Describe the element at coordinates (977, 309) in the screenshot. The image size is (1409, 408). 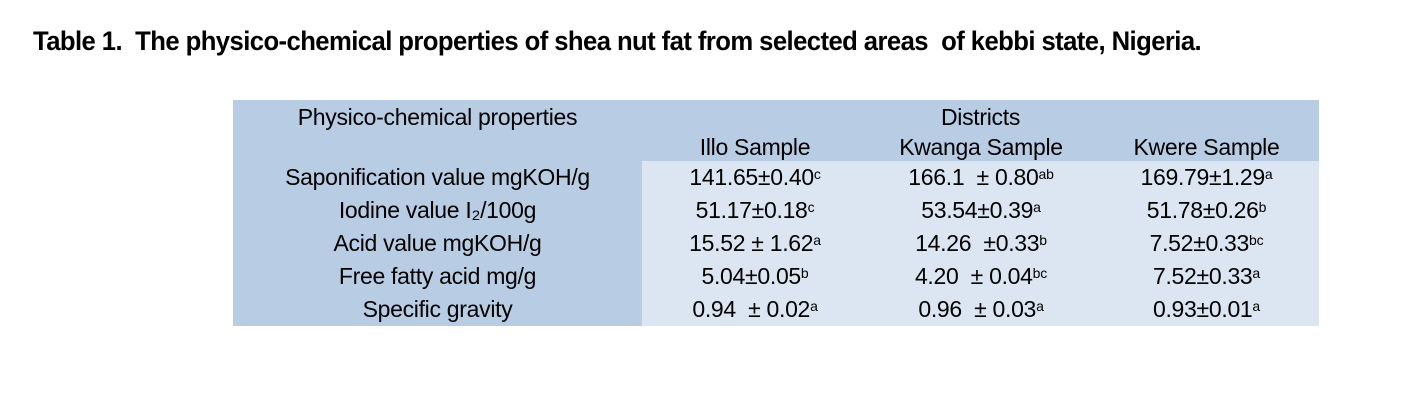
I see `value-text: 0.96 ± 0.03` at that location.